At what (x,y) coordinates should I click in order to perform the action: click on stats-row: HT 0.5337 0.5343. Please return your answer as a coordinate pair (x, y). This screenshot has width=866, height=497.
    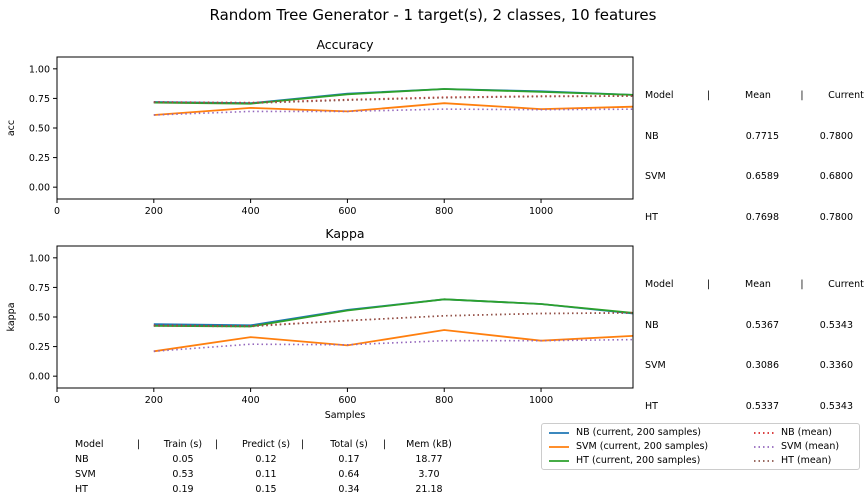
    Looking at the image, I should click on (755, 407).